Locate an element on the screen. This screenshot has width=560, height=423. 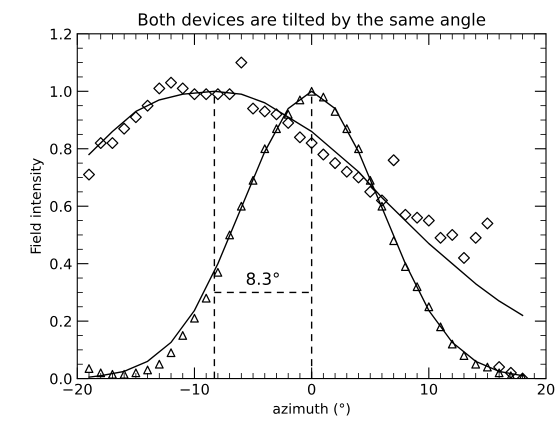
y-tick-label: 0.2 is located at coordinates (60, 321).